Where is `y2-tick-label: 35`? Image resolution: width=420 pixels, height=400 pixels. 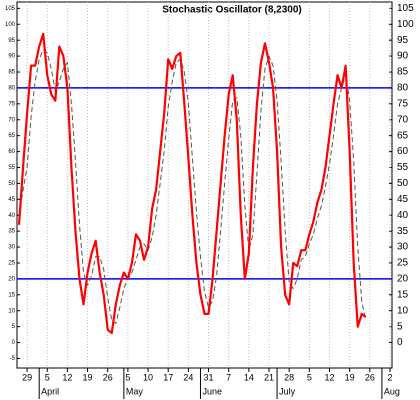 y2-tick-label: 35 is located at coordinates (403, 231).